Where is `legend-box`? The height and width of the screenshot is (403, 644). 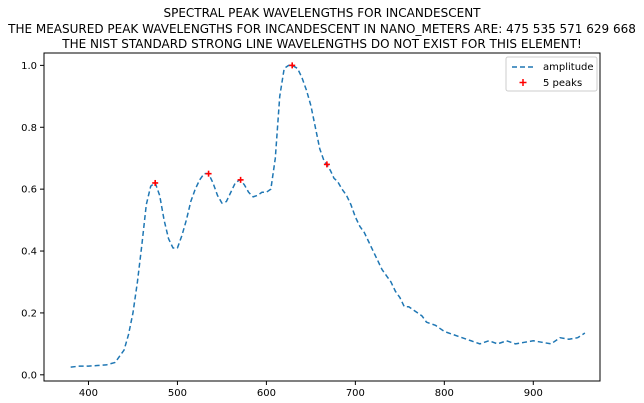
legend-box is located at coordinates (551, 74).